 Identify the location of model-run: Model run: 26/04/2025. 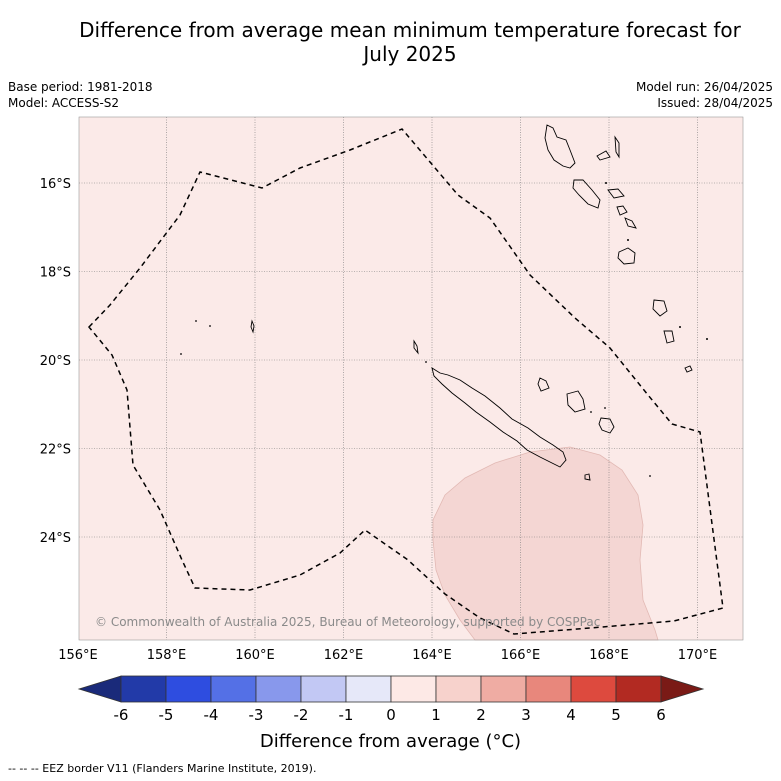
(704, 87).